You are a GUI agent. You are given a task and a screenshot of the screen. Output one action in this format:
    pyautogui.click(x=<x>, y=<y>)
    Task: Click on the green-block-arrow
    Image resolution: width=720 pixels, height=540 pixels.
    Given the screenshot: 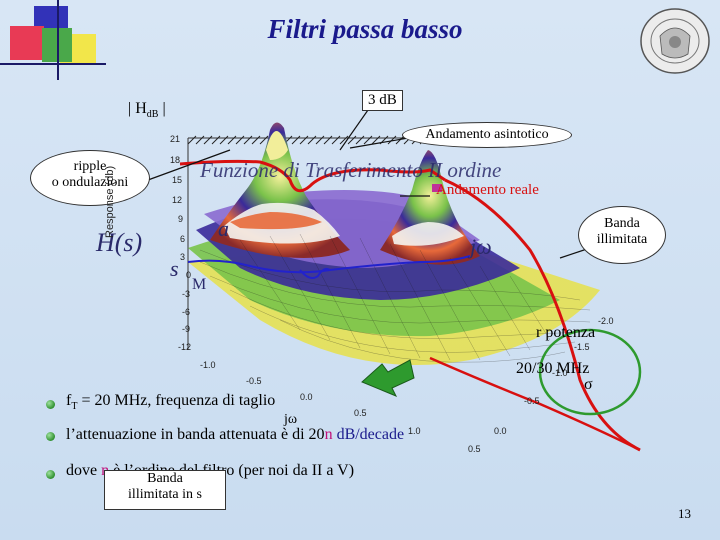 What is the action you would take?
    pyautogui.click(x=388, y=378)
    